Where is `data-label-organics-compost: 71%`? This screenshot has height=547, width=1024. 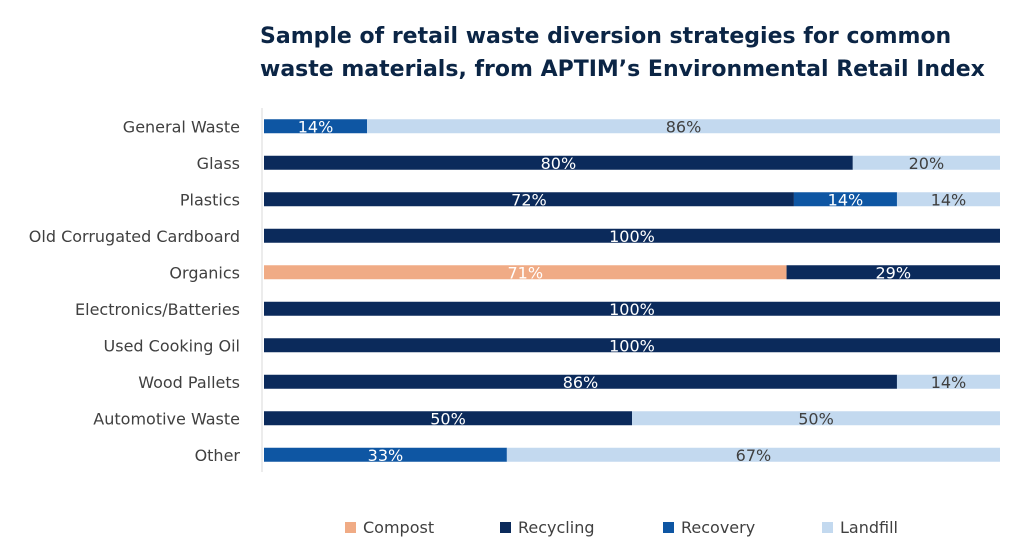 data-label-organics-compost: 71% is located at coordinates (525, 272).